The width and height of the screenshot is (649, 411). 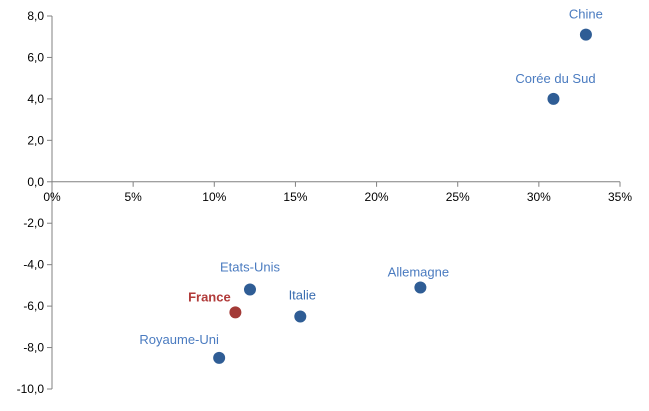 I want to click on y-tick-label: -6,0, so click(x=33, y=306).